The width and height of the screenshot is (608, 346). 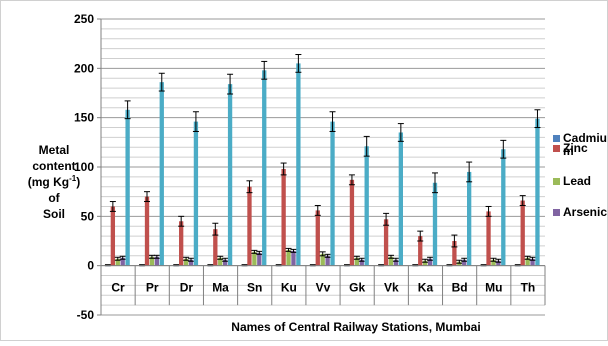 What do you see at coordinates (191, 262) in the screenshot?
I see `bar-arsenic-dr` at bounding box center [191, 262].